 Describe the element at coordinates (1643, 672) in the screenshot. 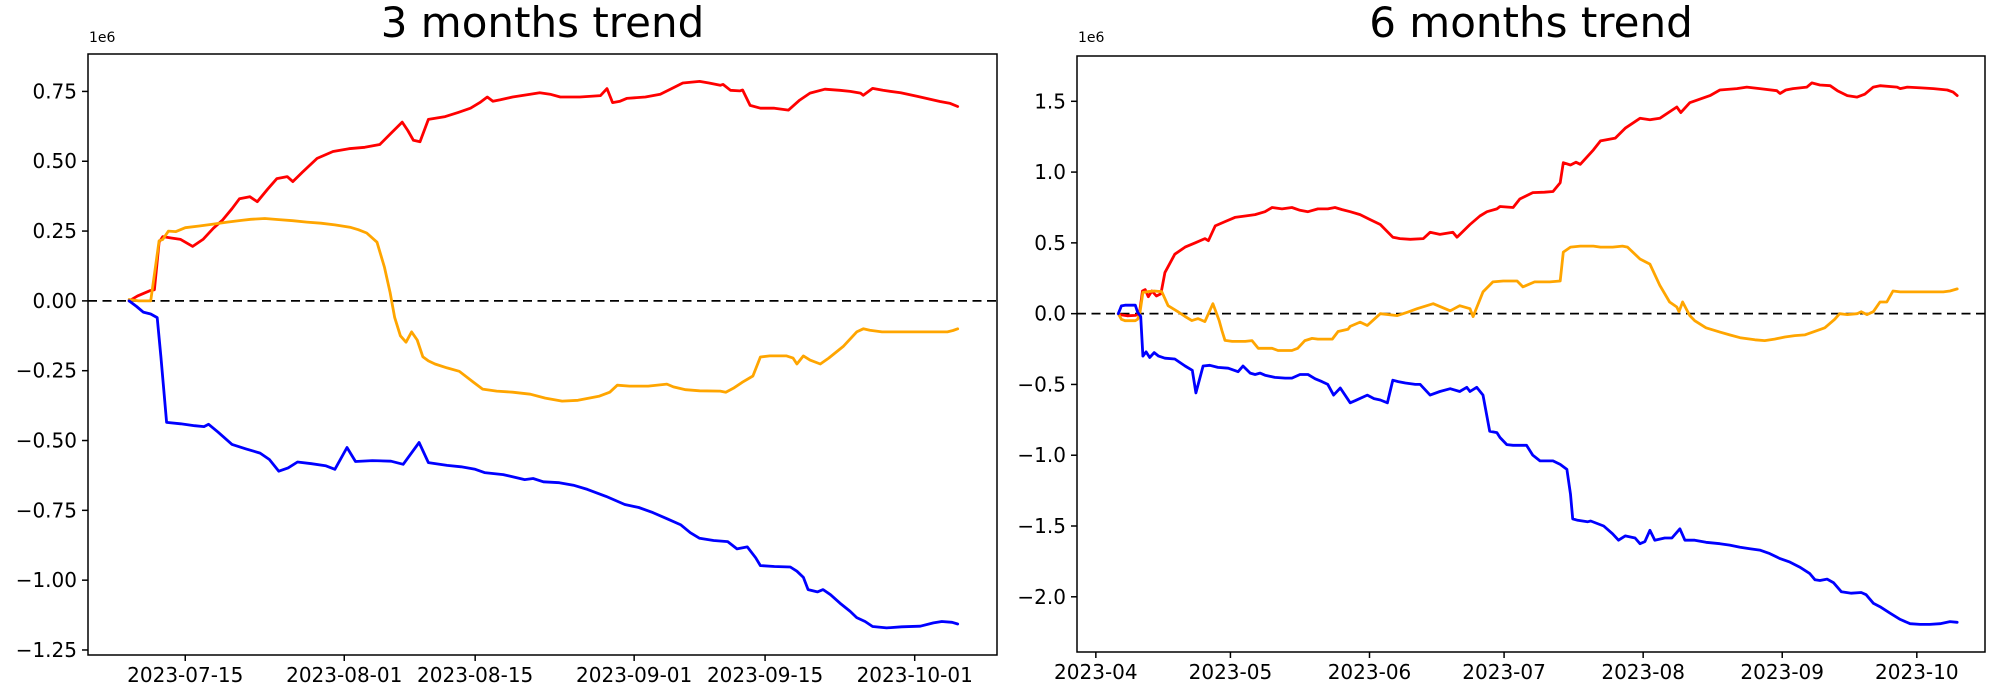

I see `x-tick-label: 2023-08` at that location.